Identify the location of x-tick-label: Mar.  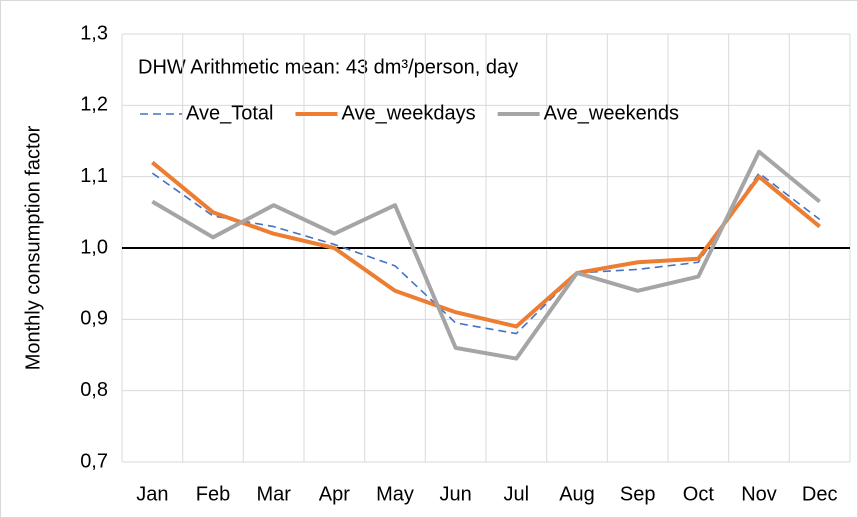
(273, 494).